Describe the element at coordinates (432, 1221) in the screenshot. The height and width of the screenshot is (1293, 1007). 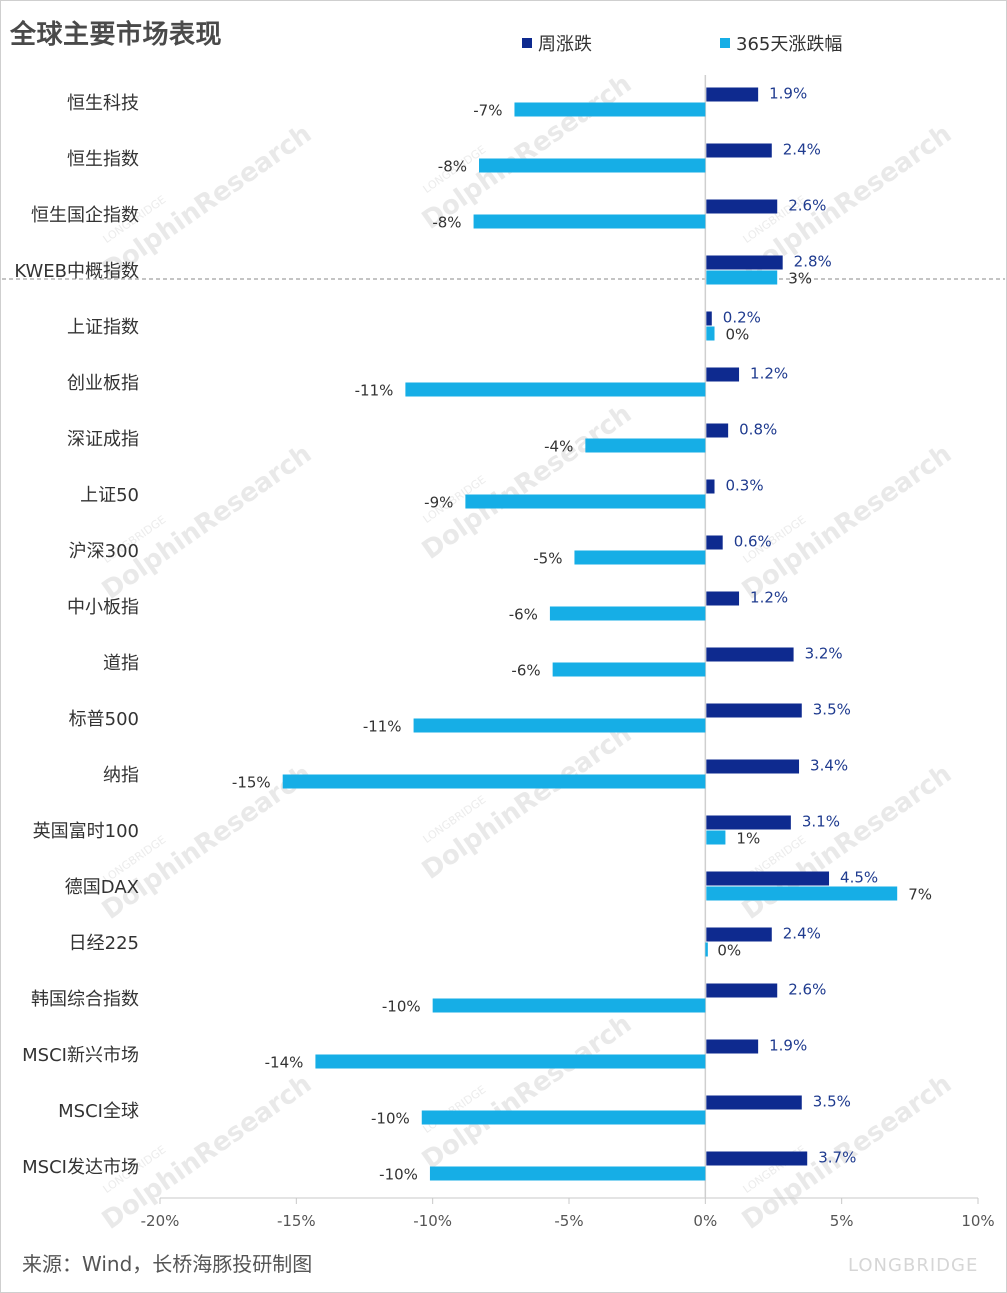
I see `x-tick-label: -10%` at that location.